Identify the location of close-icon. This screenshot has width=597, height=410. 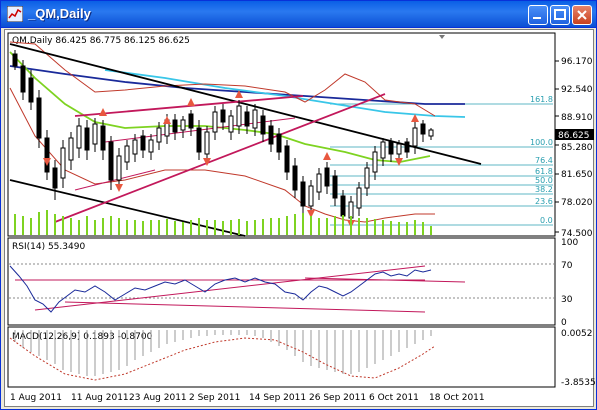
(582, 15).